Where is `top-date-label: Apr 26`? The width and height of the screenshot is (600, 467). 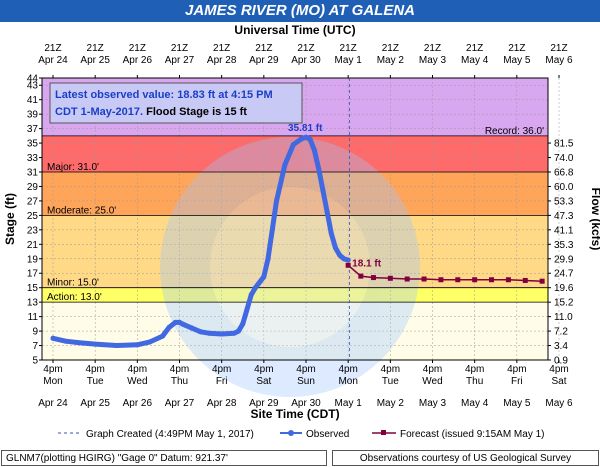 top-date-label: Apr 26 is located at coordinates (138, 60).